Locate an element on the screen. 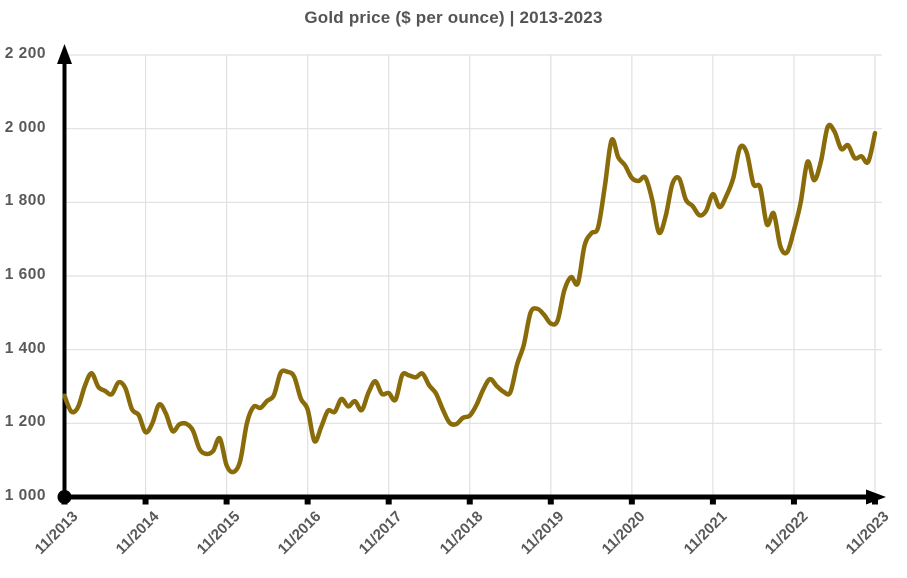  y-axis-label: 1 400 is located at coordinates (25, 348).